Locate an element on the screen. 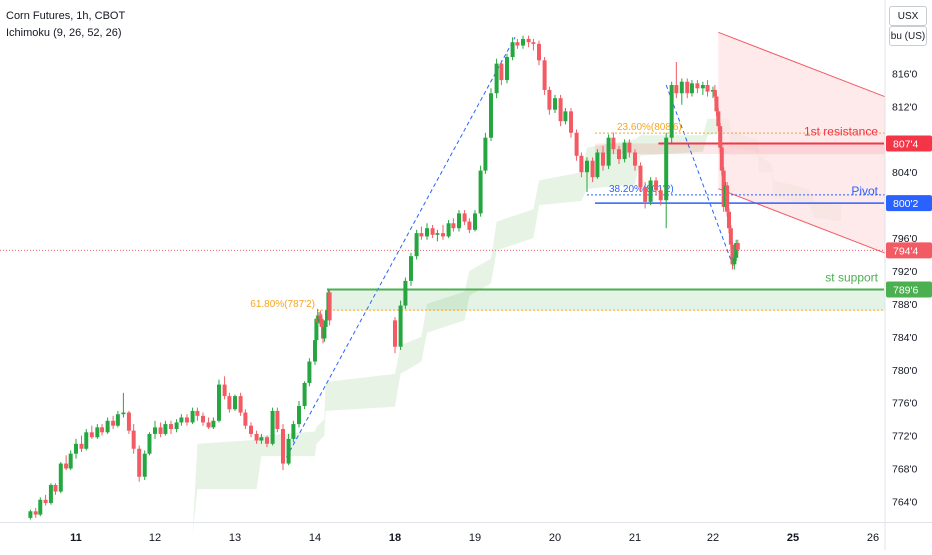 The width and height of the screenshot is (932, 555). channel-lower-line is located at coordinates (825, 242).